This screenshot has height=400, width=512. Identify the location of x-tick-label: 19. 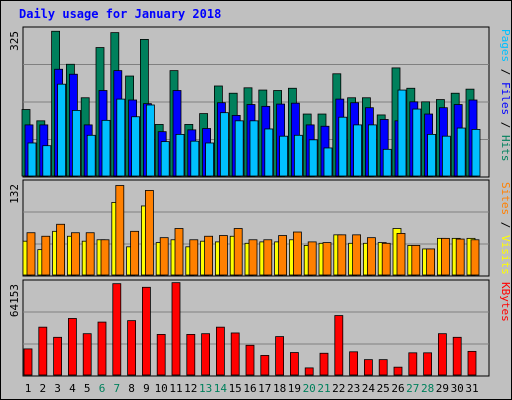
(294, 388).